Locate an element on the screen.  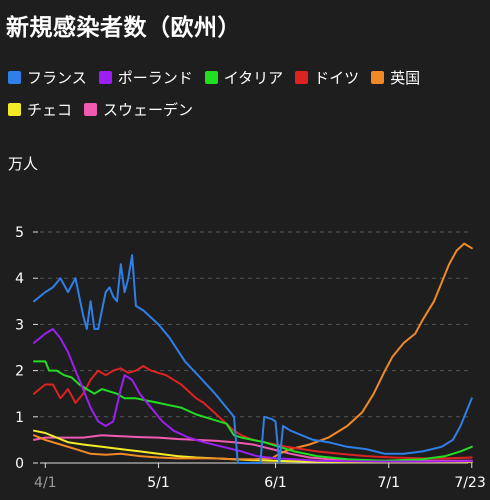
y-tick-label: 5 is located at coordinates (19, 233).